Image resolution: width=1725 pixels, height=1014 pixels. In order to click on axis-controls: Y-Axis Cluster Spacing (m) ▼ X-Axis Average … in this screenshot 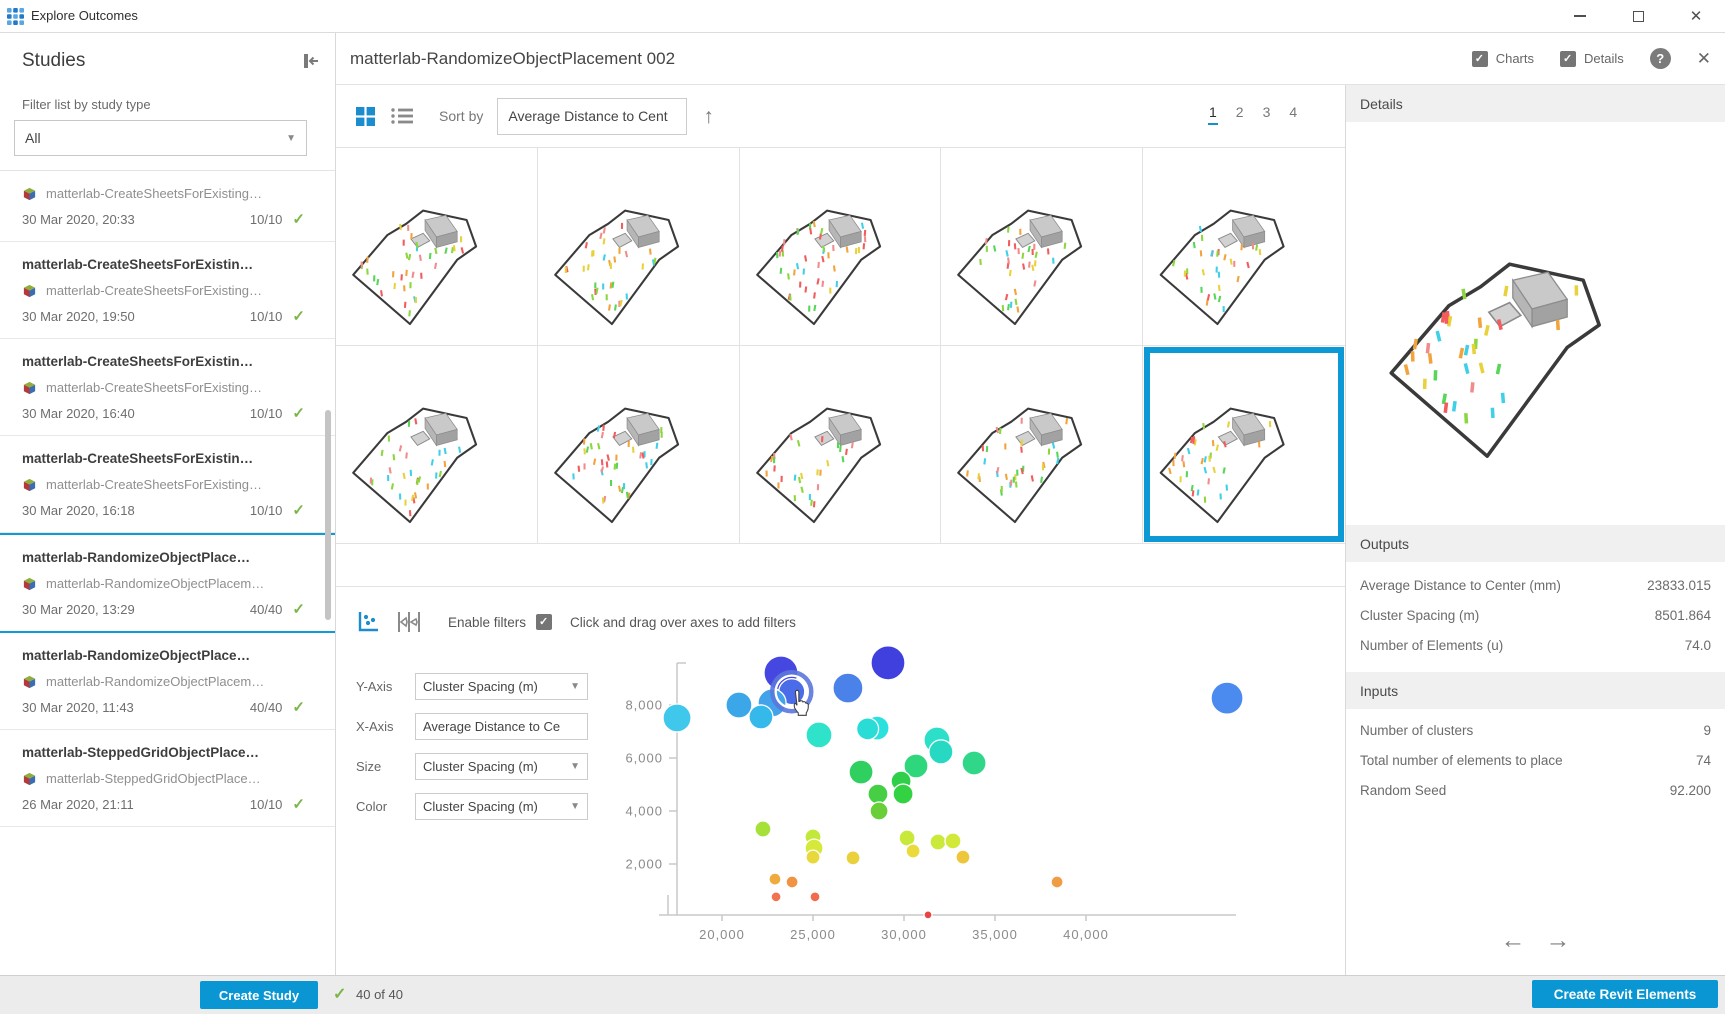, I will do `click(476, 753)`.